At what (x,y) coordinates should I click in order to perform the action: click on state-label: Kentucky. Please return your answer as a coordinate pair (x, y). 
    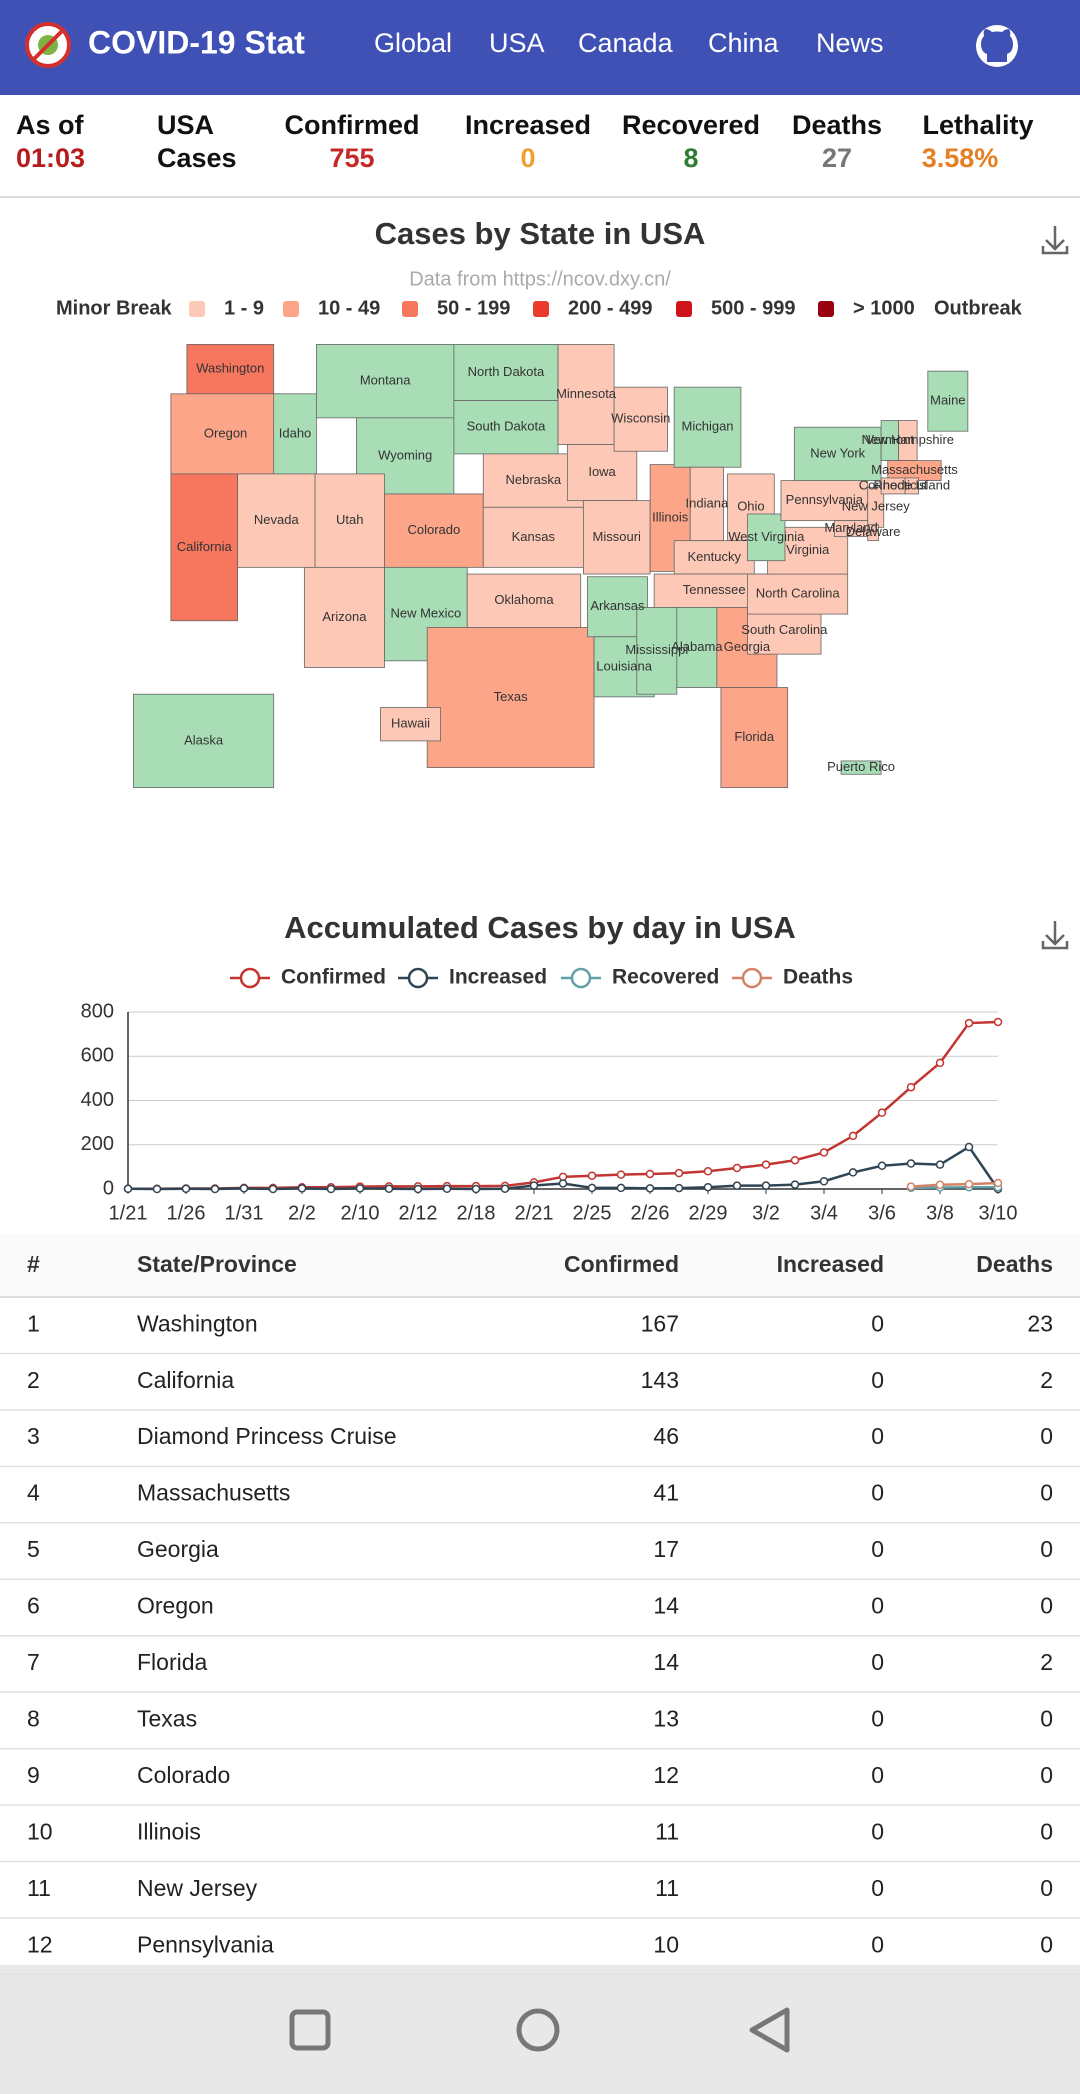
    Looking at the image, I should click on (714, 556).